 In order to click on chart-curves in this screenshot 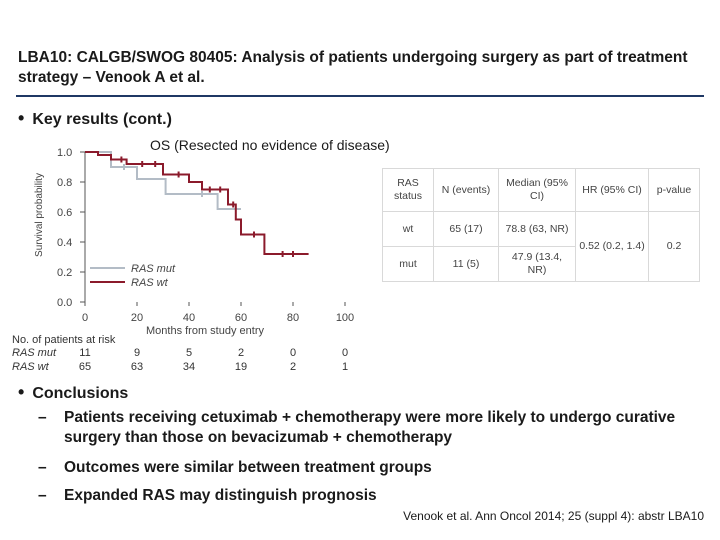, I will do `click(197, 204)`.